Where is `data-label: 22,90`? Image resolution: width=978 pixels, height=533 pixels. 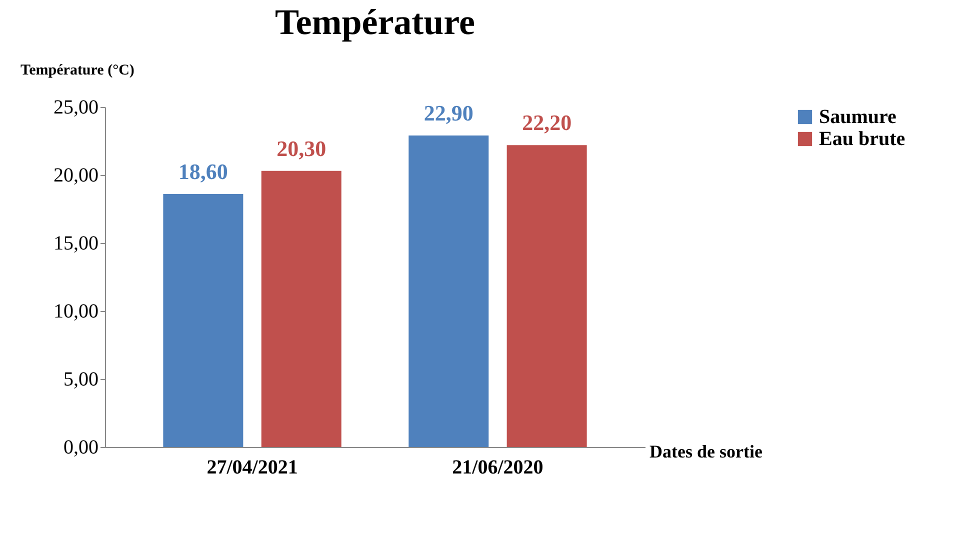
data-label: 22,90 is located at coordinates (449, 113).